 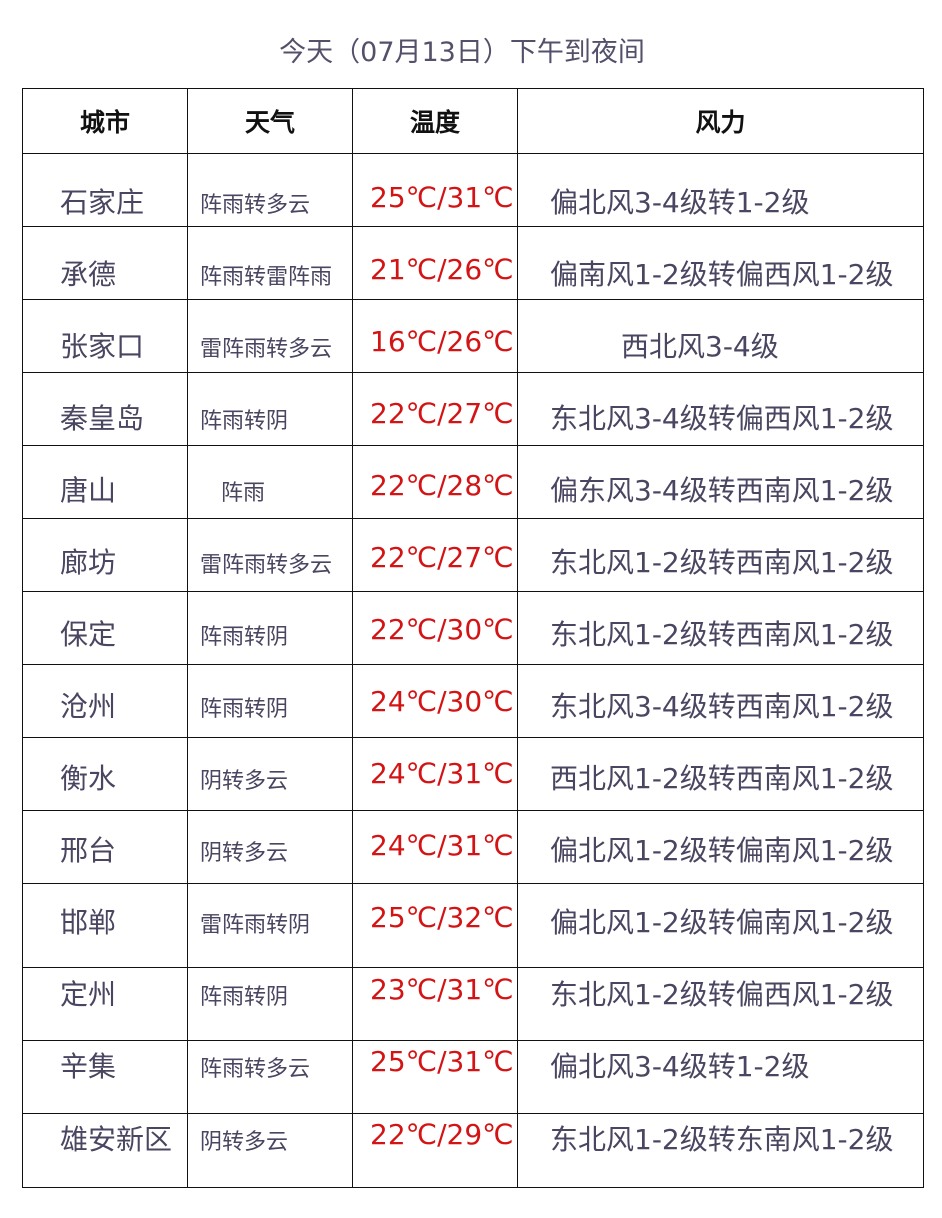 I want to click on wind-text: 东北风3-4级转西南风1-2级, so click(x=722, y=706).